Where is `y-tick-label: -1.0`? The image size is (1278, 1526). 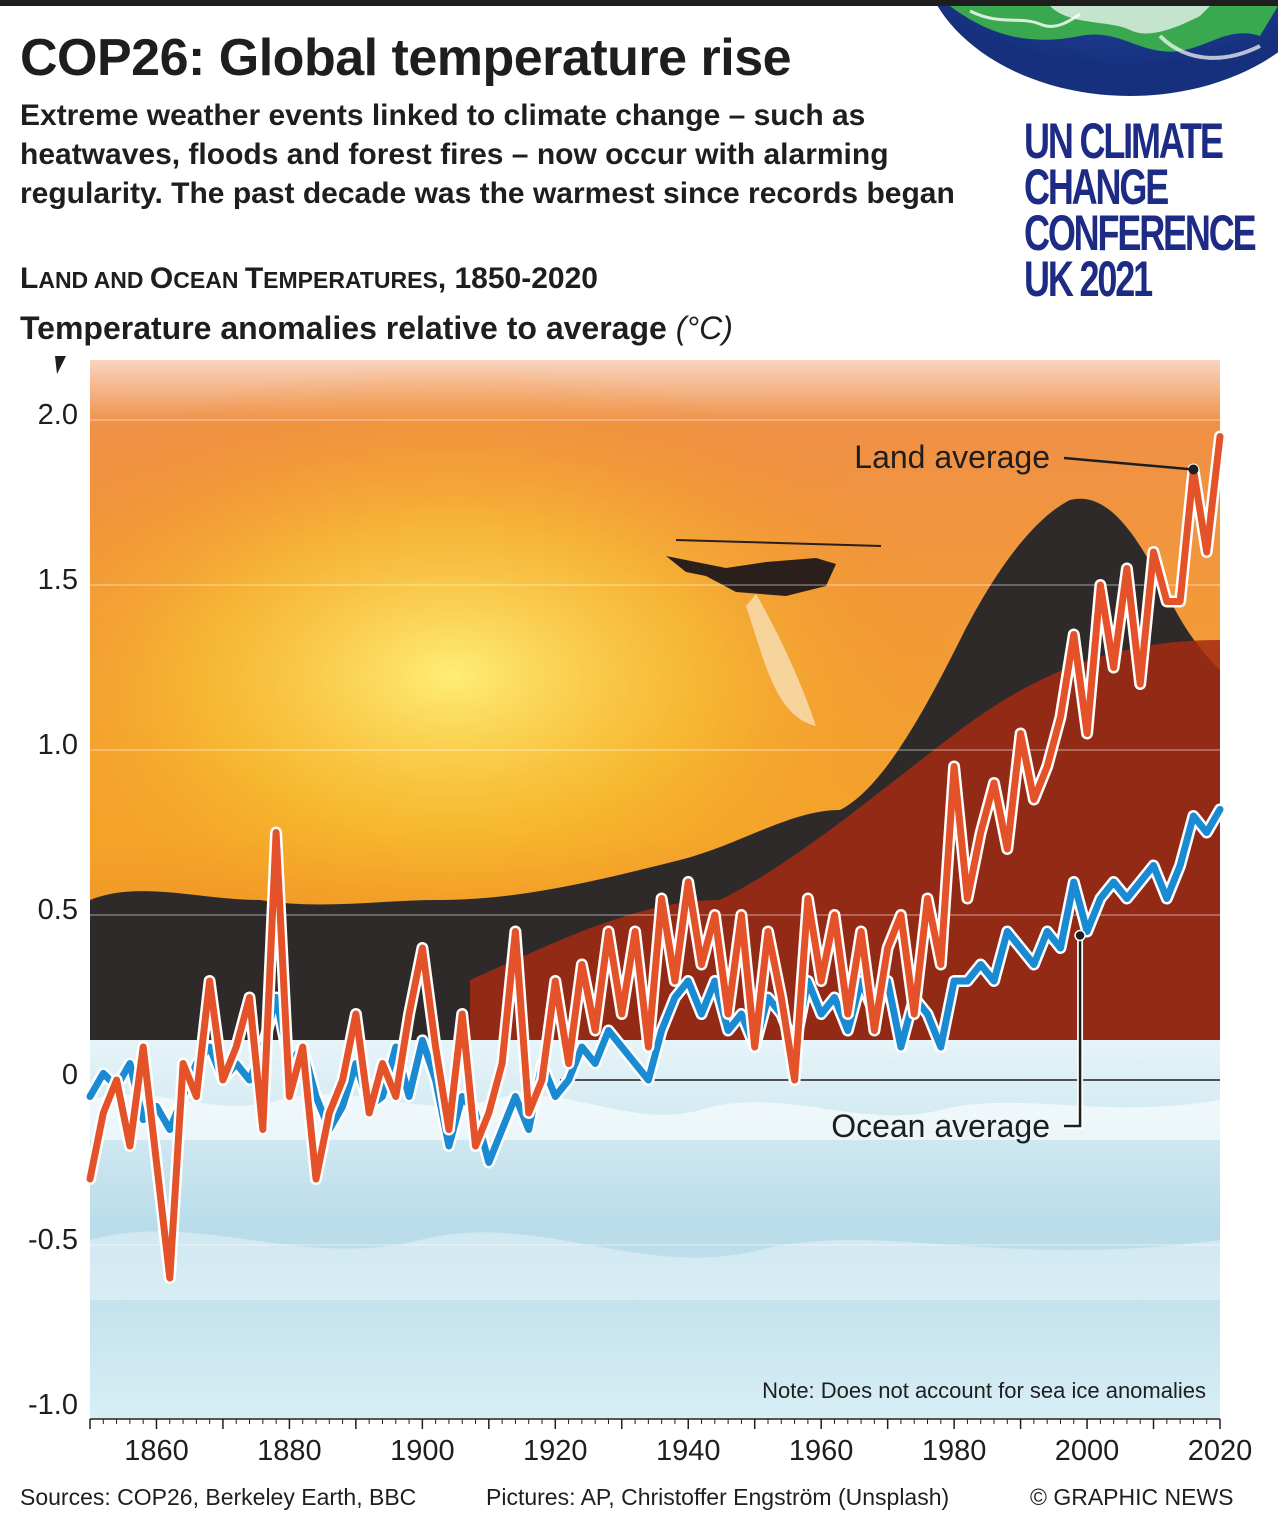
y-tick-label: -1.0 is located at coordinates (53, 1405).